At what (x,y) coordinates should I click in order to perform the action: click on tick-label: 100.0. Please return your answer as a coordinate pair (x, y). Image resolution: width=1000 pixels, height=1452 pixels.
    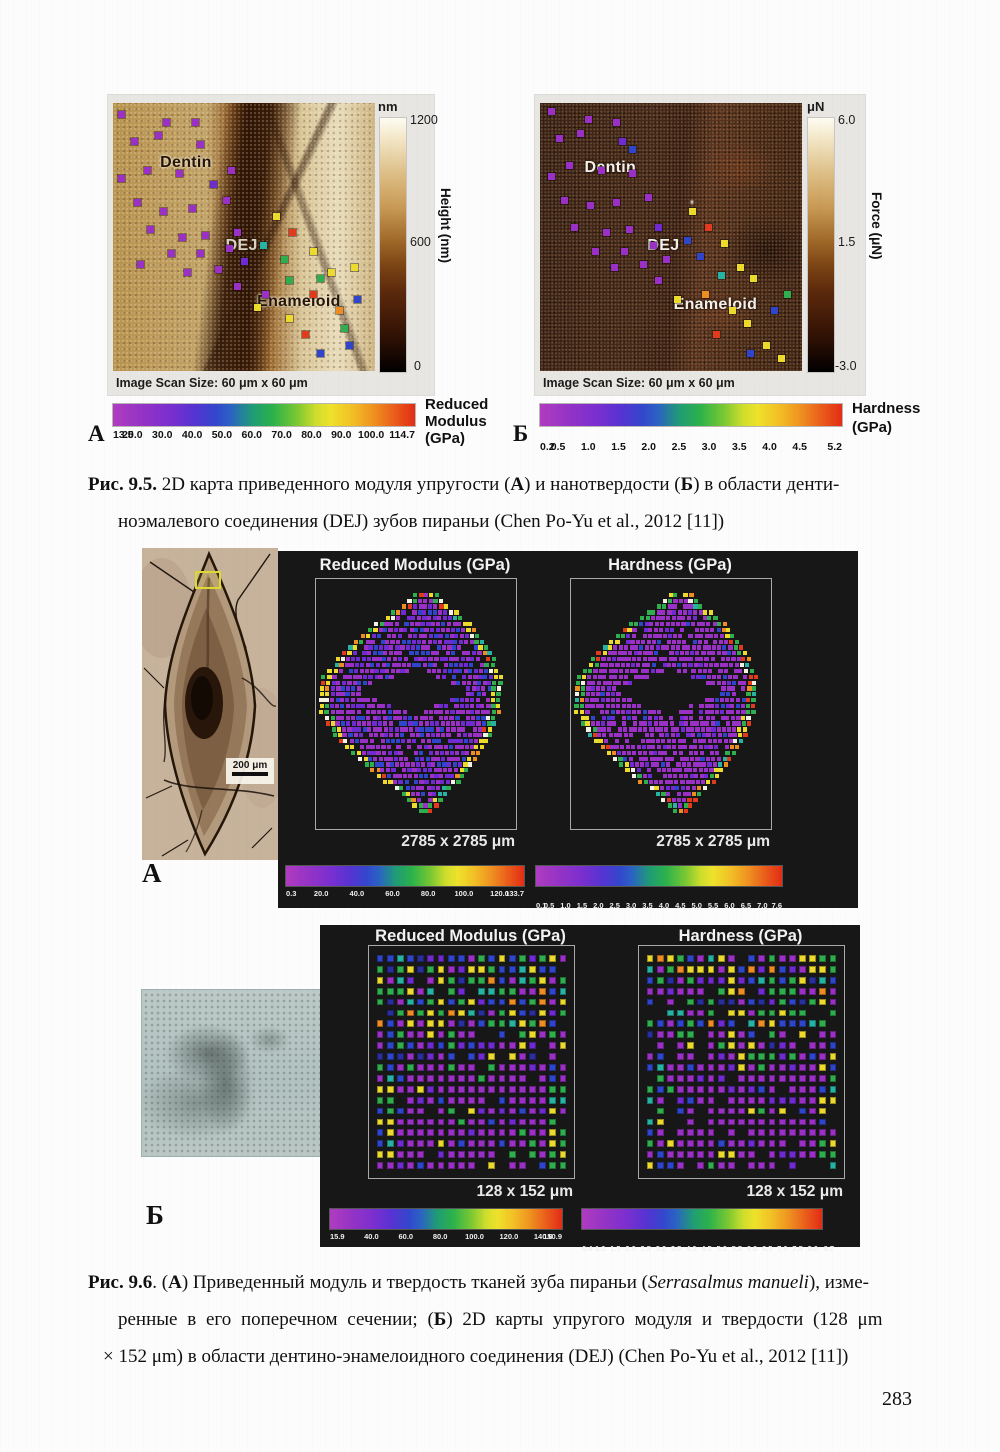
    Looking at the image, I should click on (371, 435).